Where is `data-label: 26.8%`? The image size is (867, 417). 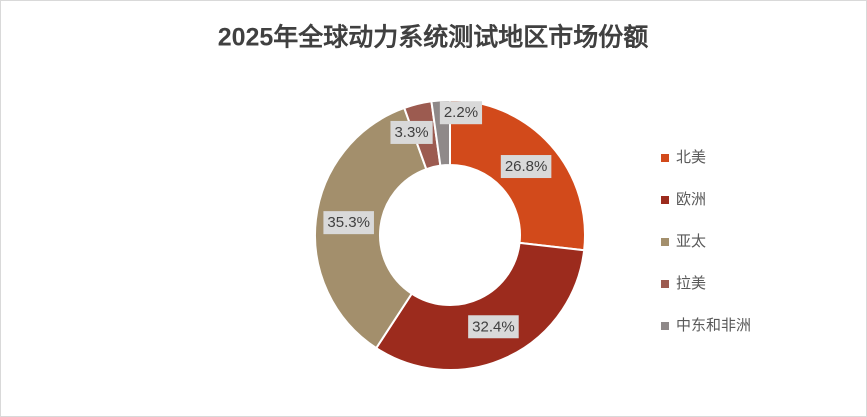 data-label: 26.8% is located at coordinates (526, 166).